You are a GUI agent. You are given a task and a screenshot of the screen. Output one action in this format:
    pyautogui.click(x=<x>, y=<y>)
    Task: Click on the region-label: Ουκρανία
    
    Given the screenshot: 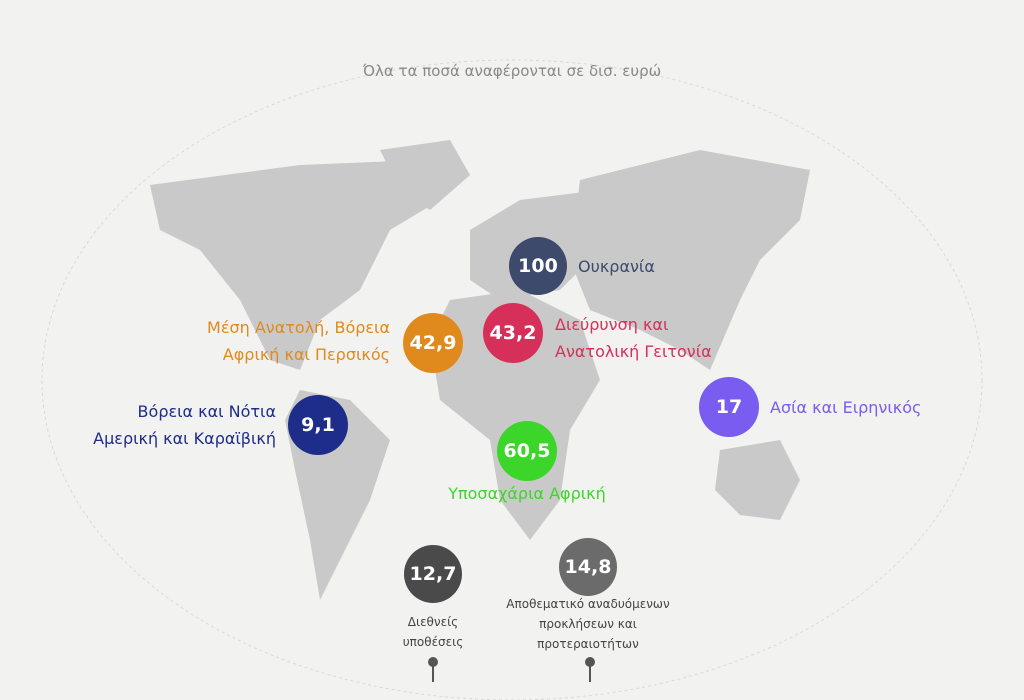 What is the action you would take?
    pyautogui.click(x=616, y=266)
    